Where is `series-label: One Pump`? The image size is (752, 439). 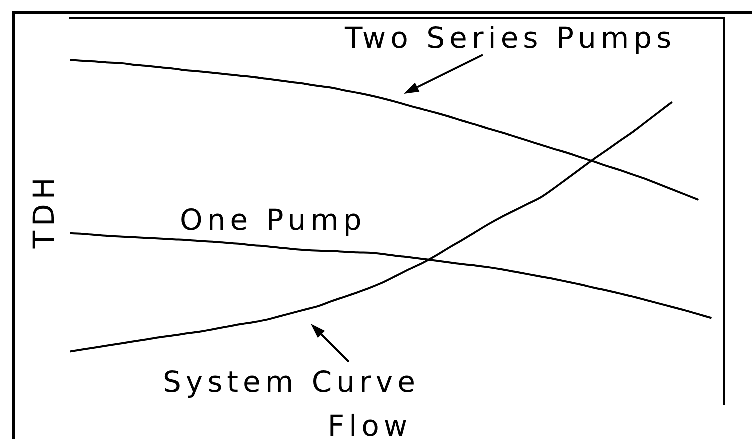 series-label: One Pump is located at coordinates (273, 220).